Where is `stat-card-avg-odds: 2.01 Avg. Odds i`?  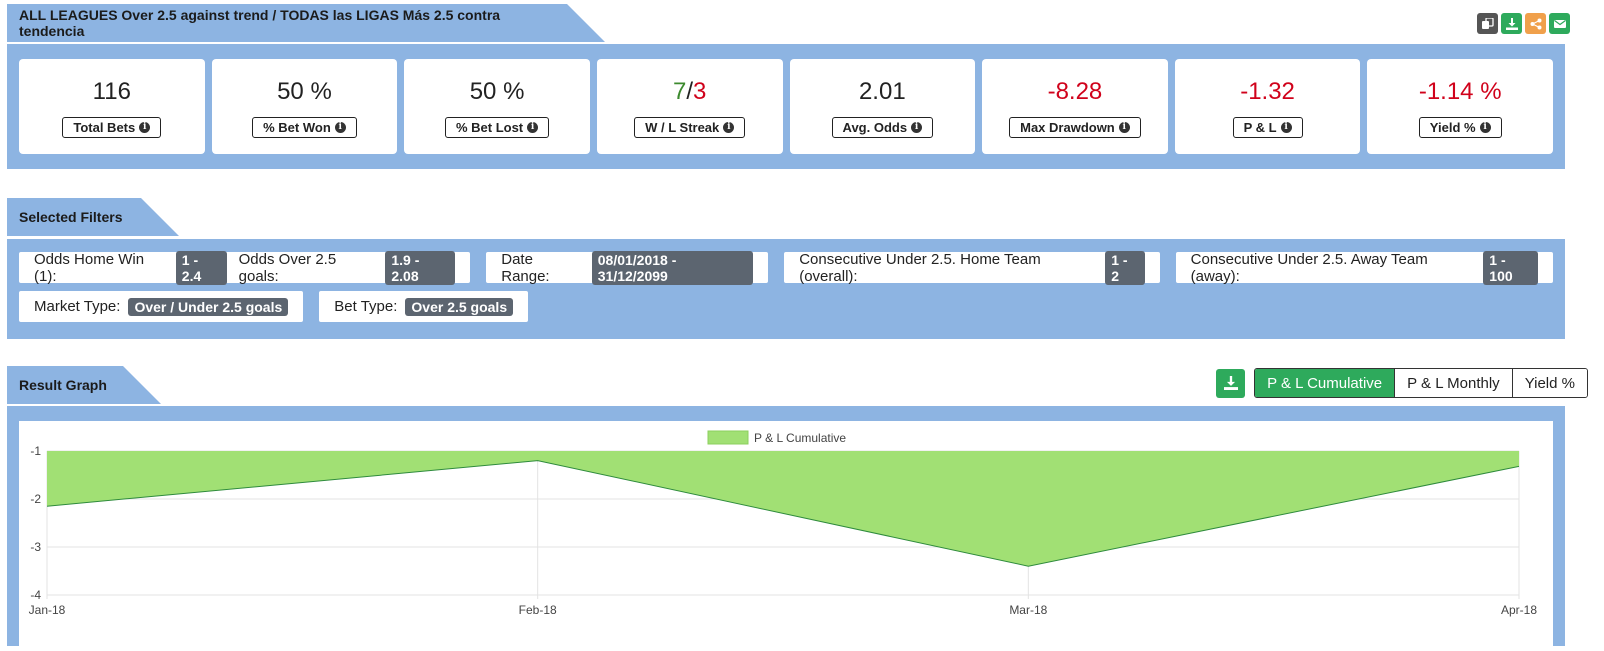
stat-card-avg-odds: 2.01 Avg. Odds i is located at coordinates (882, 106).